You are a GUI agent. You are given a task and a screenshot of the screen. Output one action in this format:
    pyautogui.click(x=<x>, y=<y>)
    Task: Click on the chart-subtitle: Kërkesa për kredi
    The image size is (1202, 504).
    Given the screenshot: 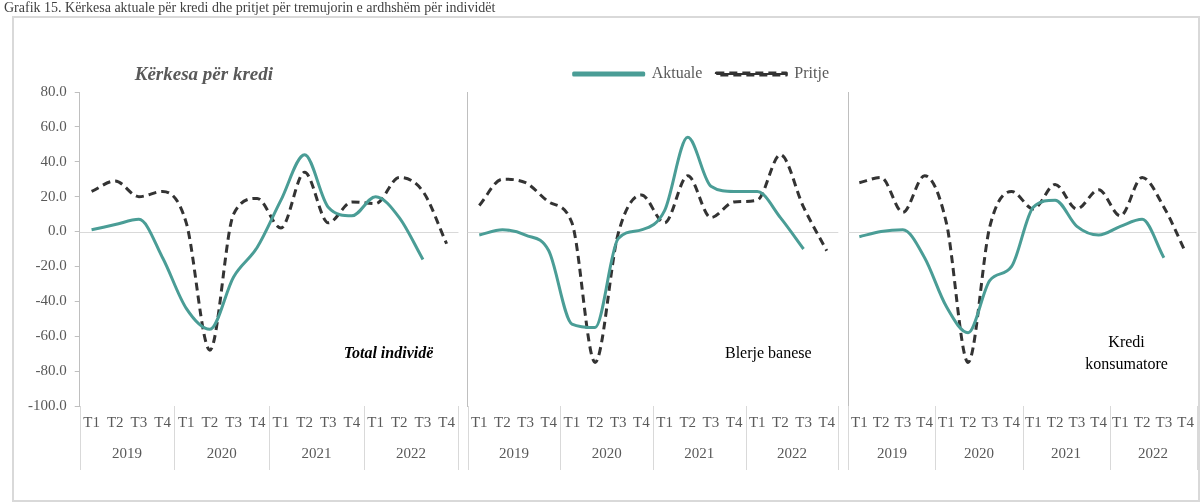 What is the action you would take?
    pyautogui.click(x=203, y=73)
    